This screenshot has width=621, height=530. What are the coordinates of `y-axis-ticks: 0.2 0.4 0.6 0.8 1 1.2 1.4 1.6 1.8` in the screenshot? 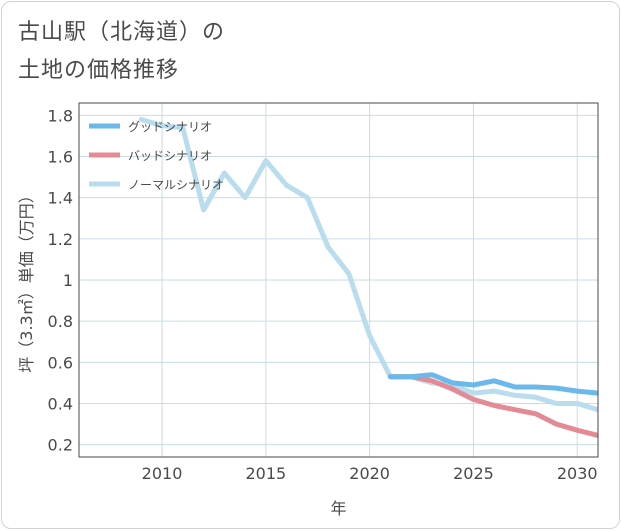 It's located at (60, 280).